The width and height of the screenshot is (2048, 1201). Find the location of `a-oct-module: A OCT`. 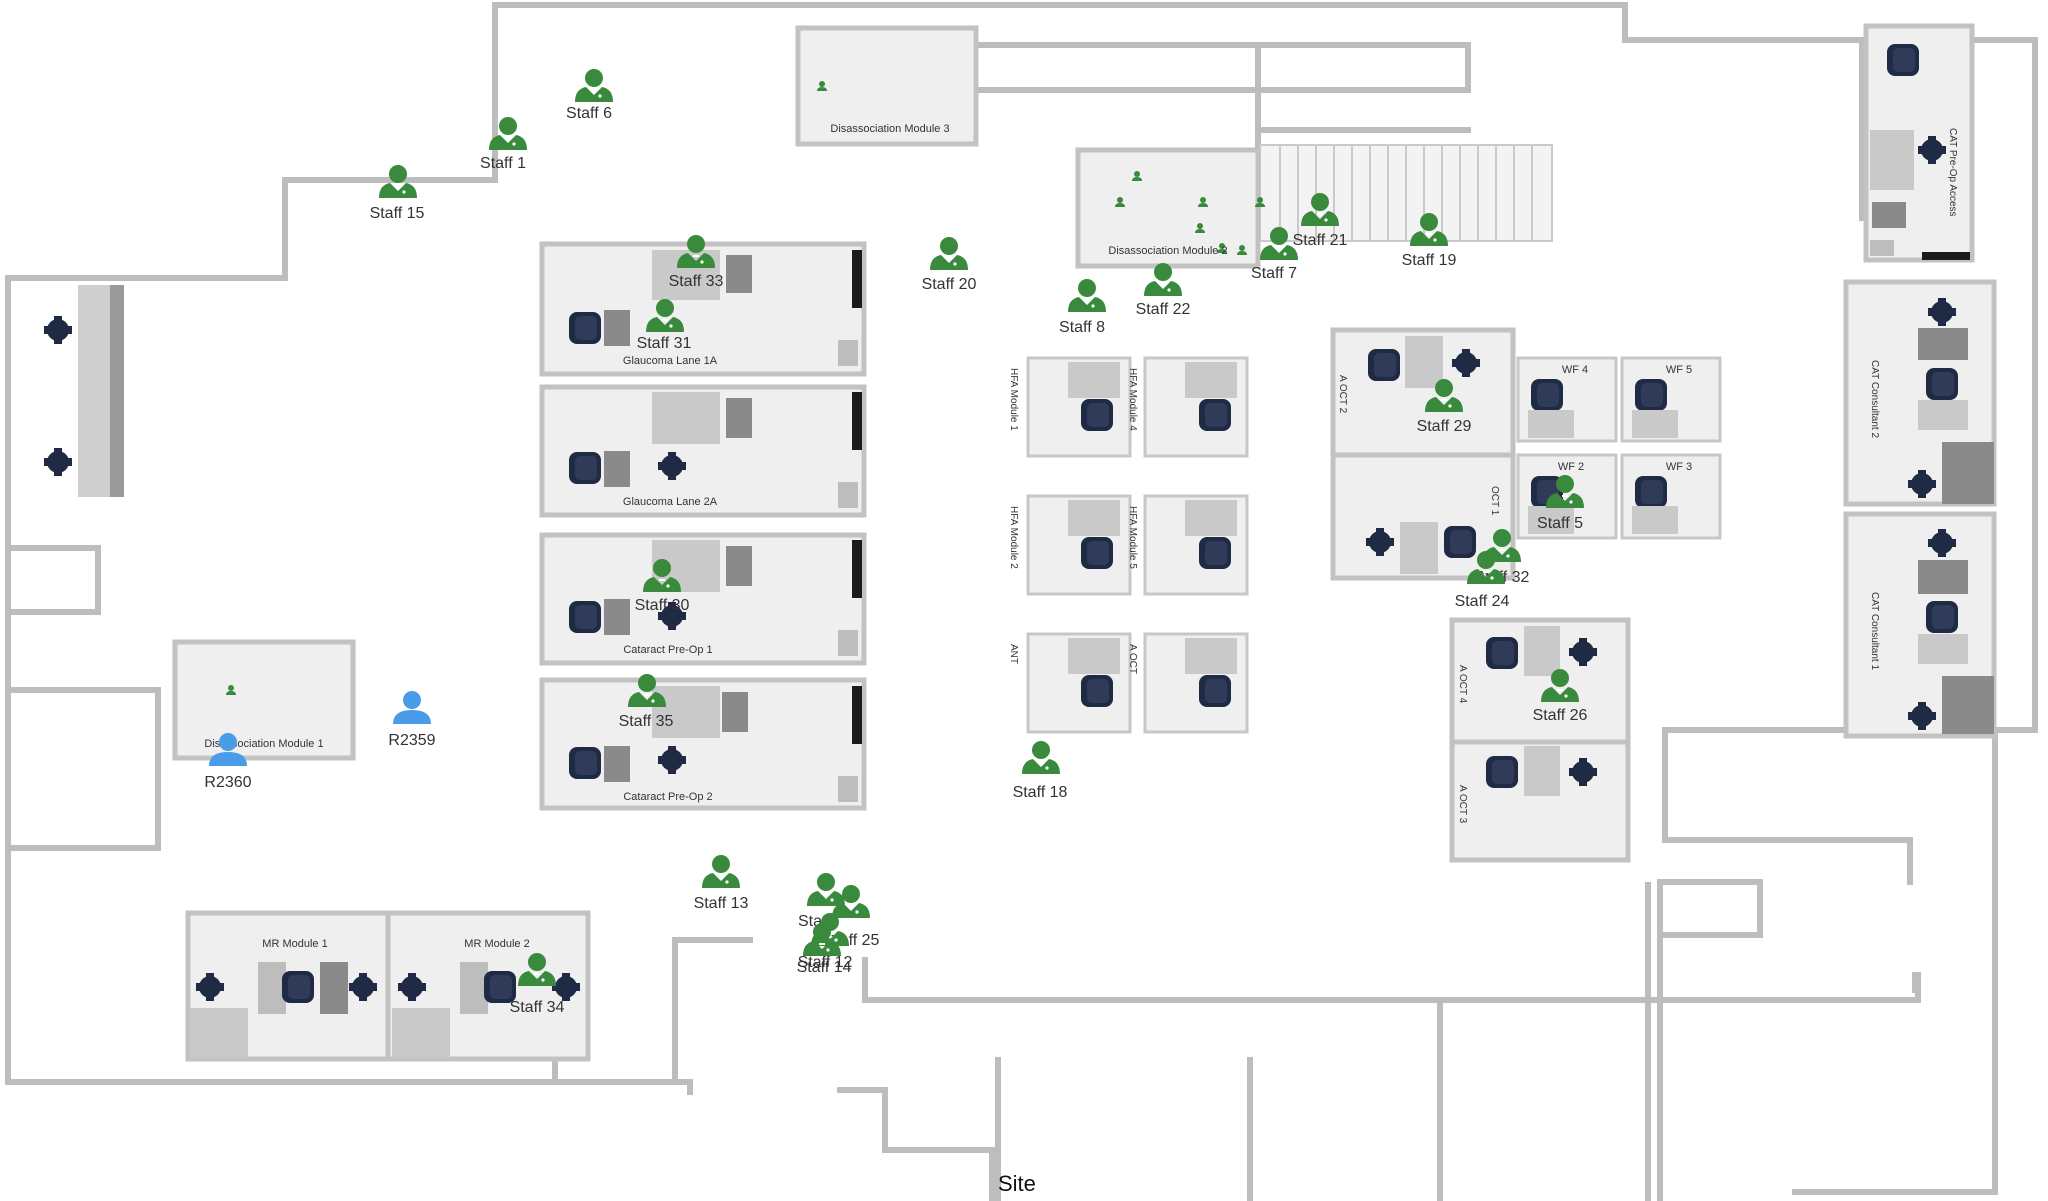

a-oct-module: A OCT is located at coordinates (1188, 683).